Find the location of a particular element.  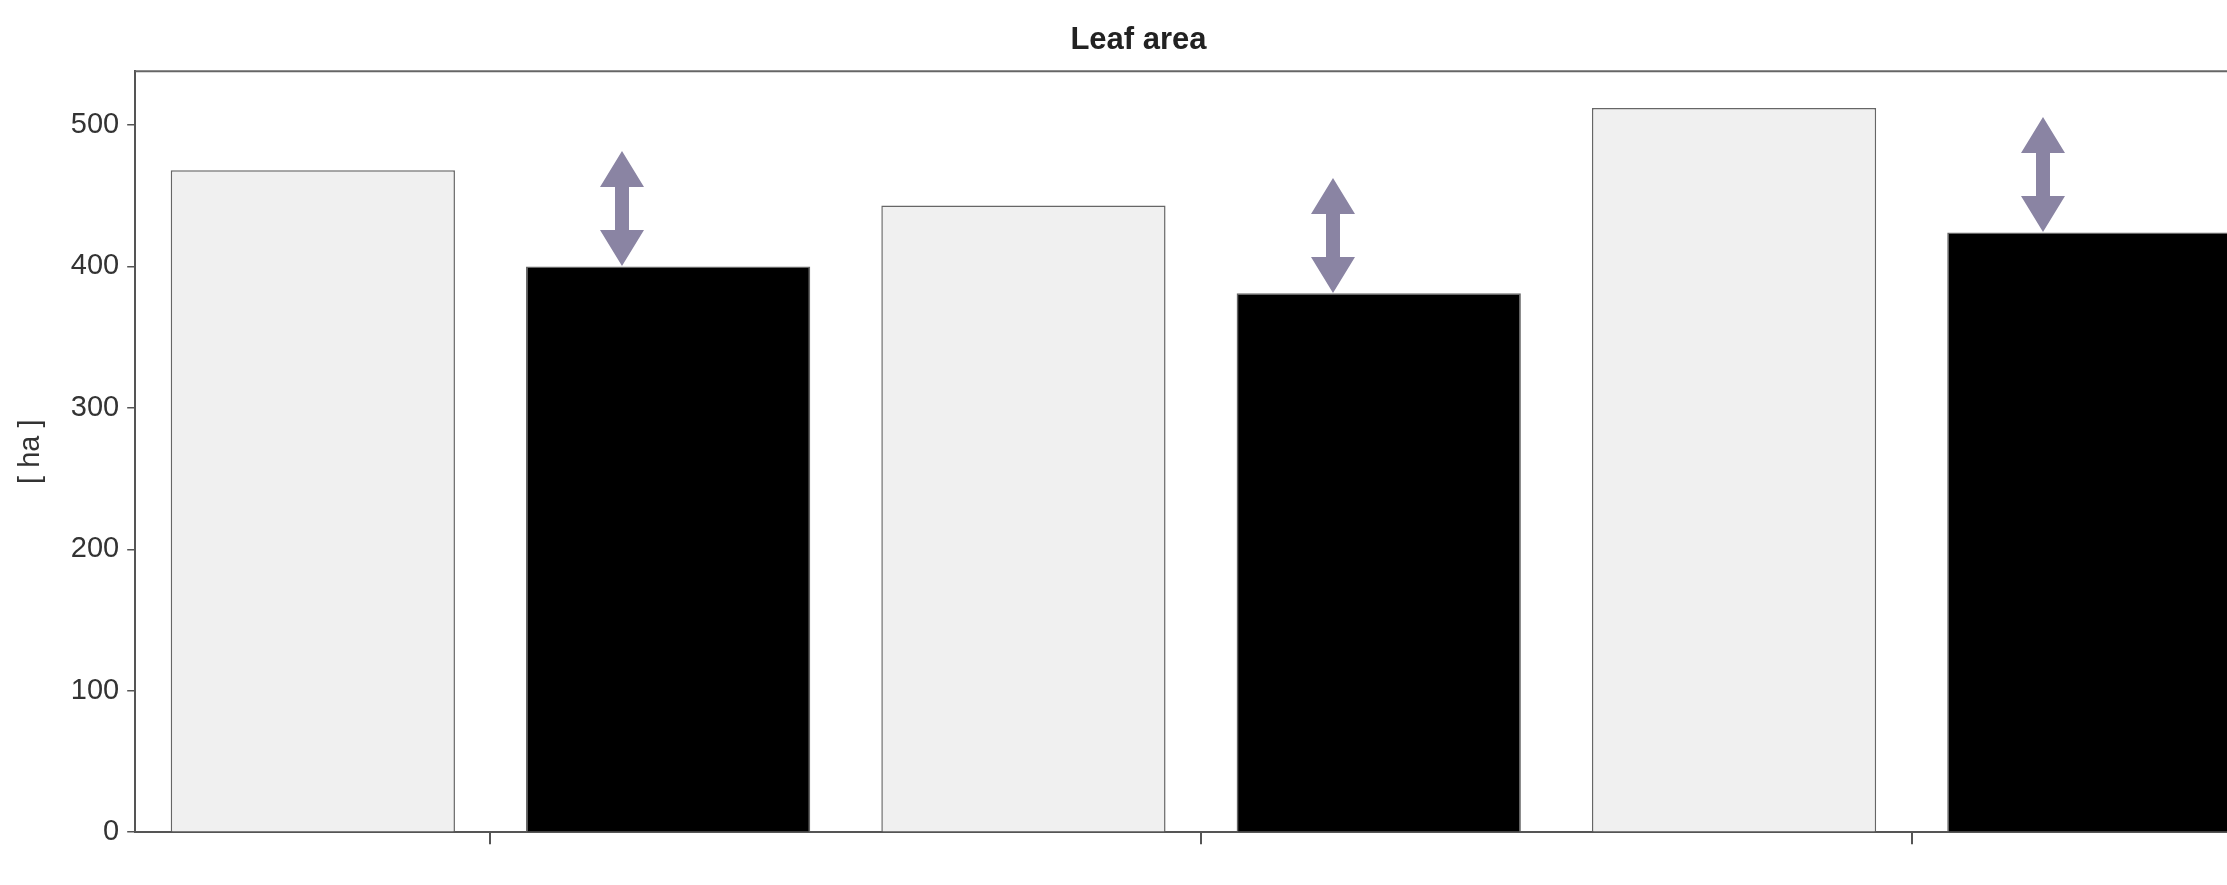

y-tick-label: 400 is located at coordinates (95, 264).